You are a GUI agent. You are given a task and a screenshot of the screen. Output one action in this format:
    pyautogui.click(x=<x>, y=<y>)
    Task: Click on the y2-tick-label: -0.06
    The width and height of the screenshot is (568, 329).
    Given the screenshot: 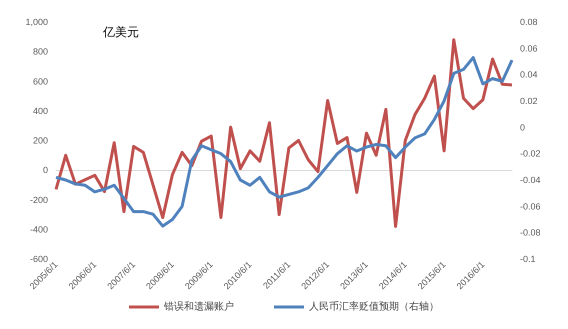 What is the action you would take?
    pyautogui.click(x=530, y=206)
    